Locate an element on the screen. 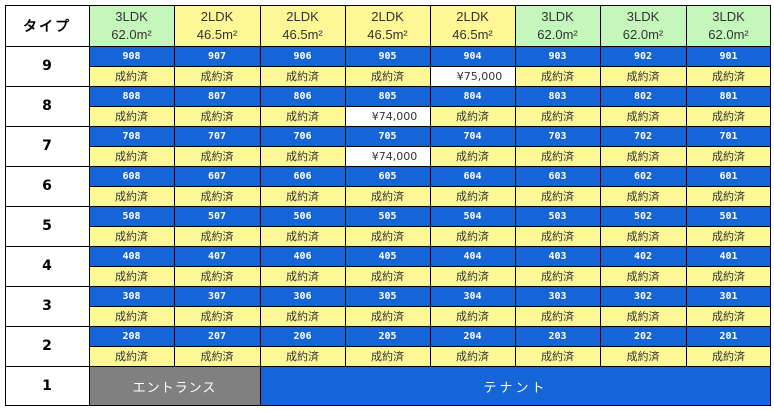 This screenshot has height=411, width=774. room-number: 405 is located at coordinates (387, 256).